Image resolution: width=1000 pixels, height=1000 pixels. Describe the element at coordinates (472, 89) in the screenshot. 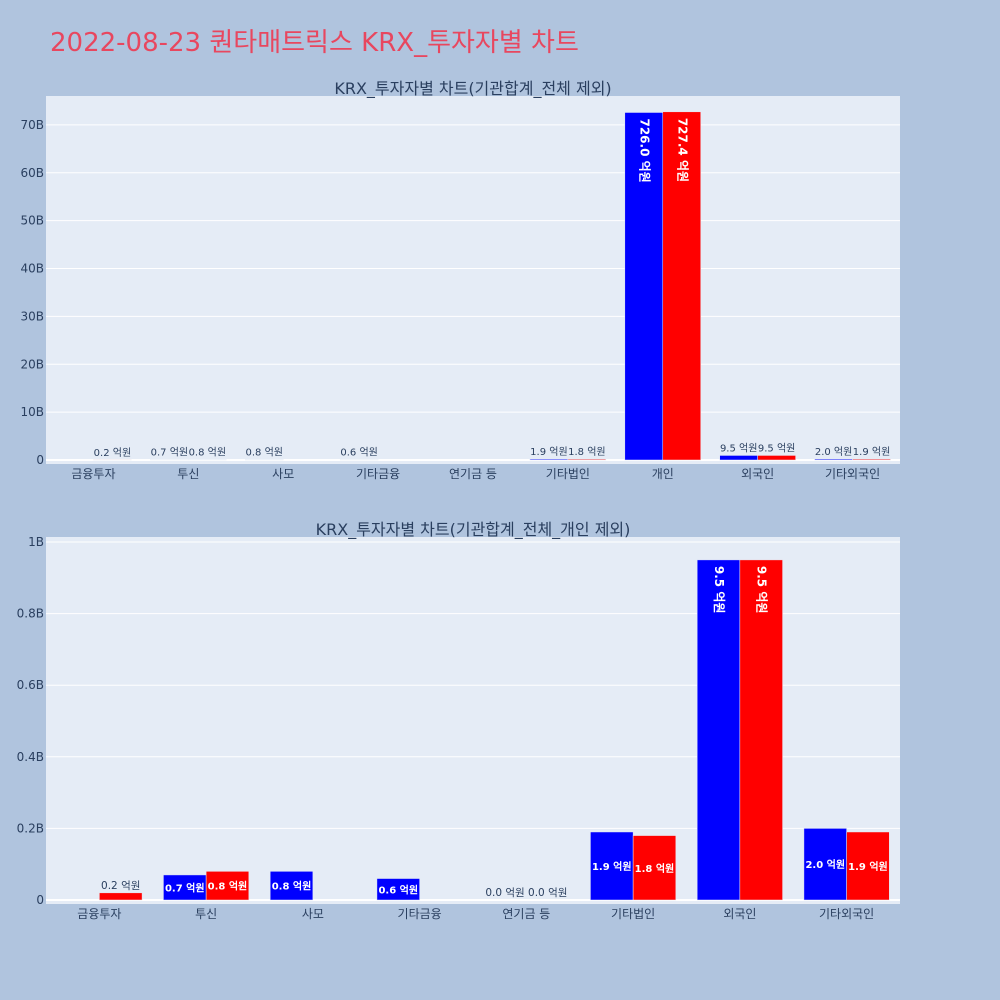

I see `chart-title: KRX_투자자별 차트(기관합계_전체 제외)` at that location.